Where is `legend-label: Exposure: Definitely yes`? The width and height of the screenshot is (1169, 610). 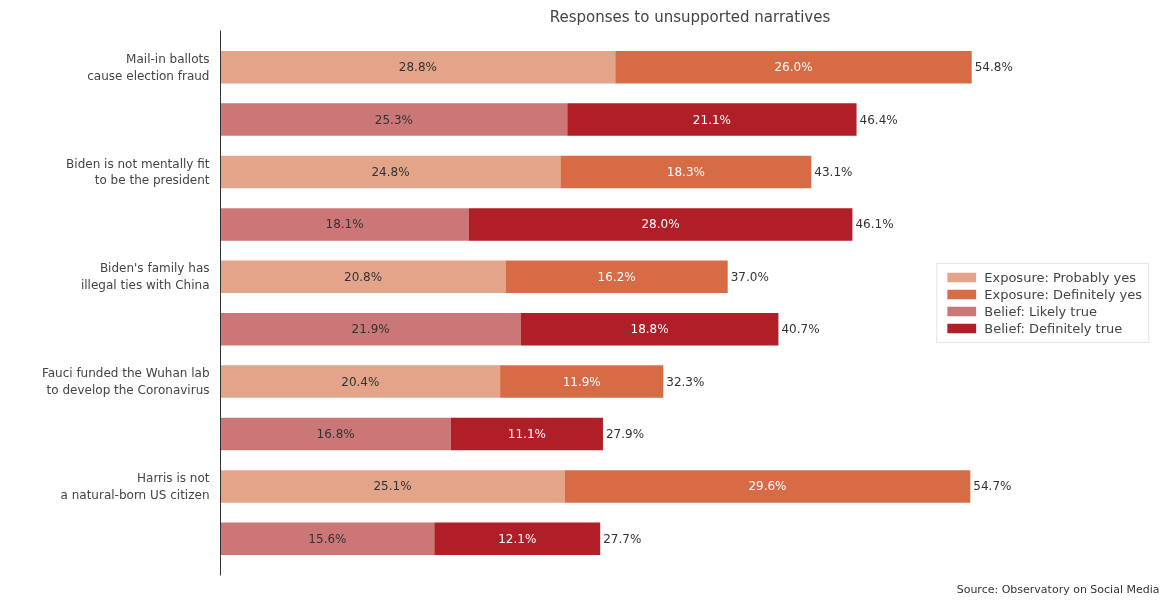
legend-label: Exposure: Definitely yes is located at coordinates (1063, 294).